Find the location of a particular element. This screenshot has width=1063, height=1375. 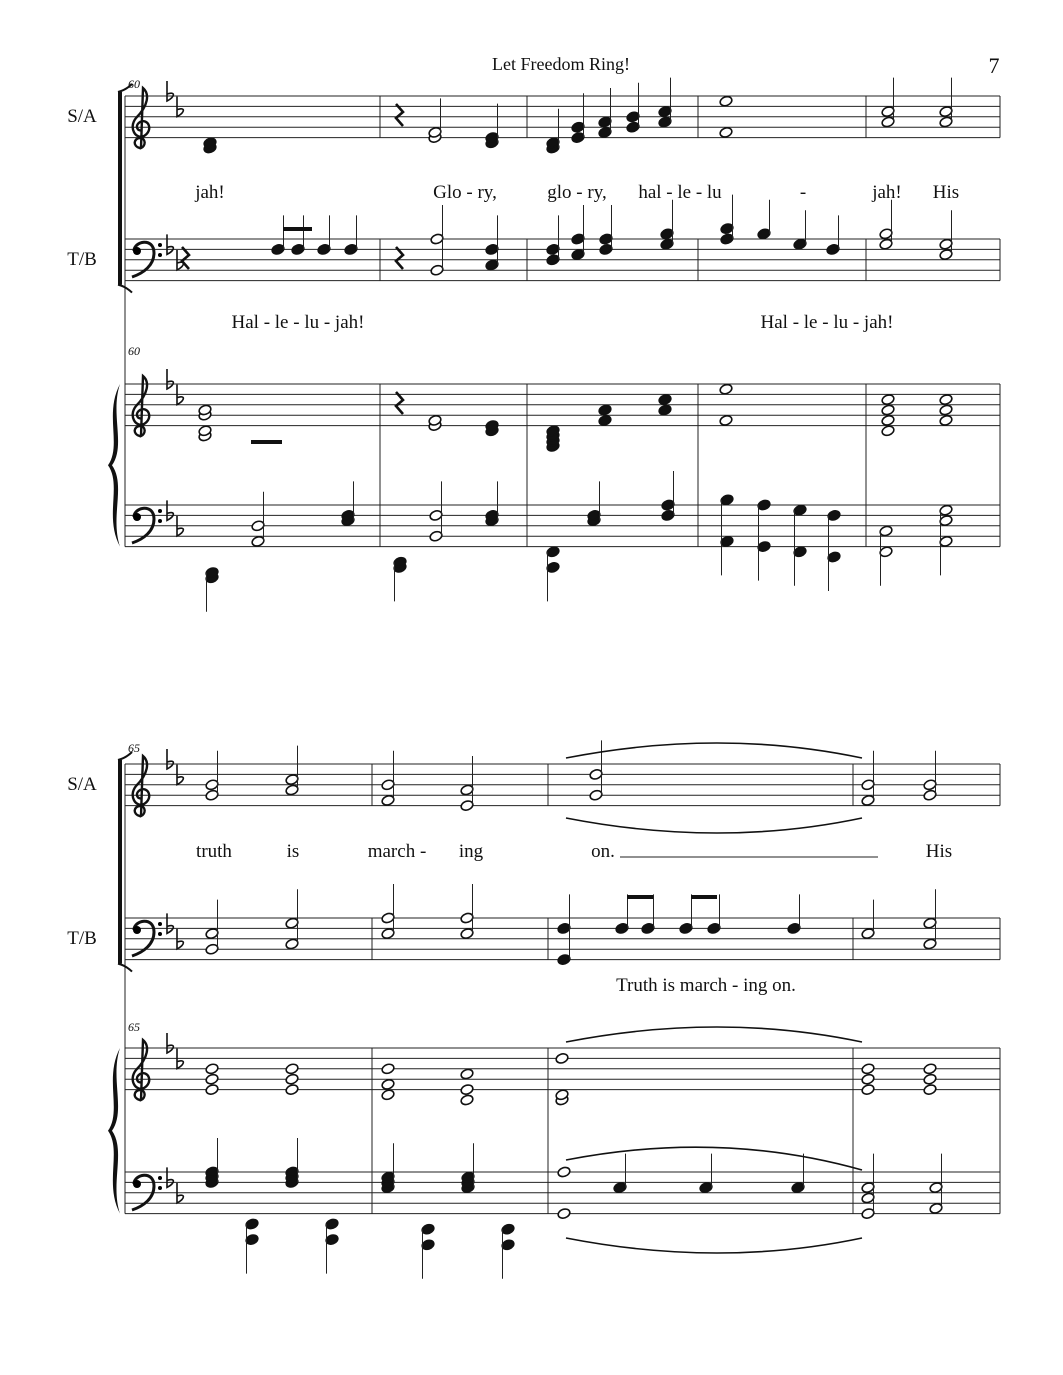

lyric: on. is located at coordinates (603, 851).